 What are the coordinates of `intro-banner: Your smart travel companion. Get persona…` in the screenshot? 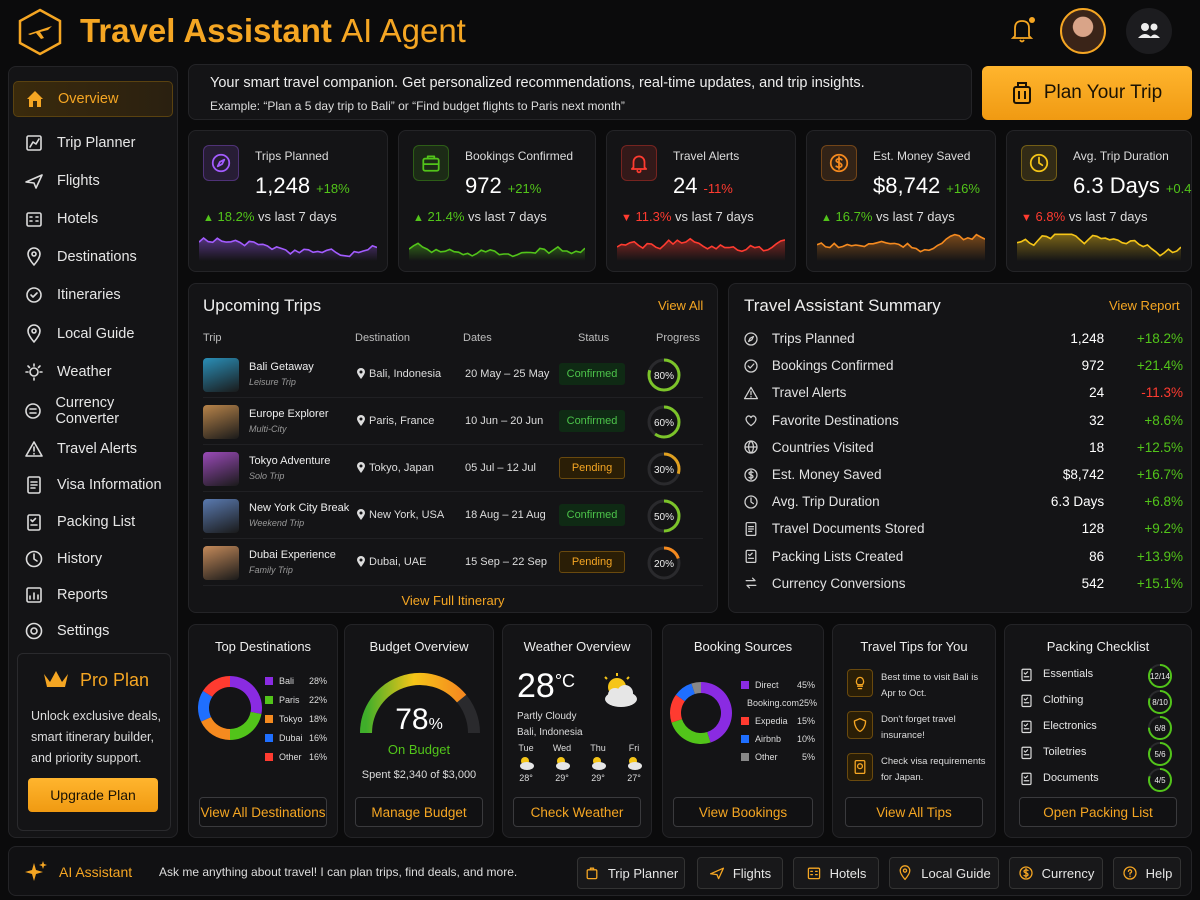 It's located at (580, 92).